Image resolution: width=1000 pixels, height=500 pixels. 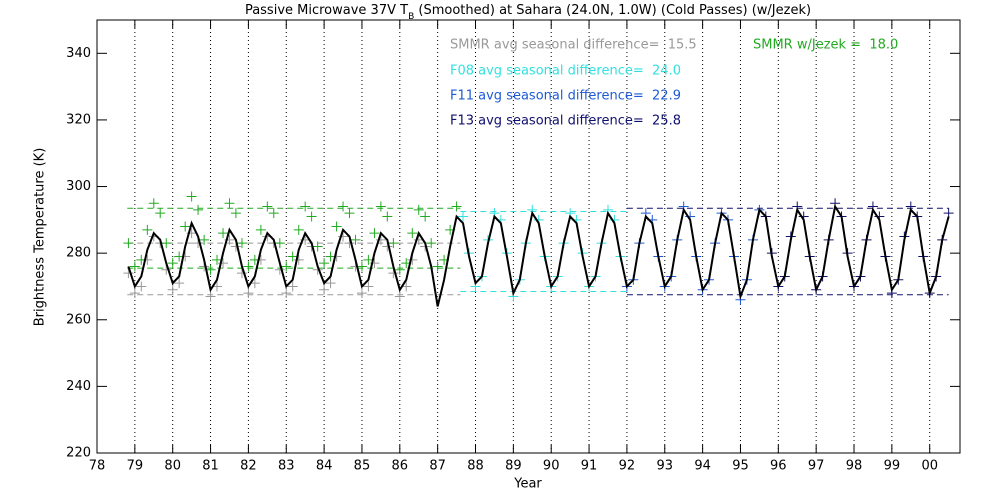 I want to click on x-tick-label: 90, so click(x=551, y=466).